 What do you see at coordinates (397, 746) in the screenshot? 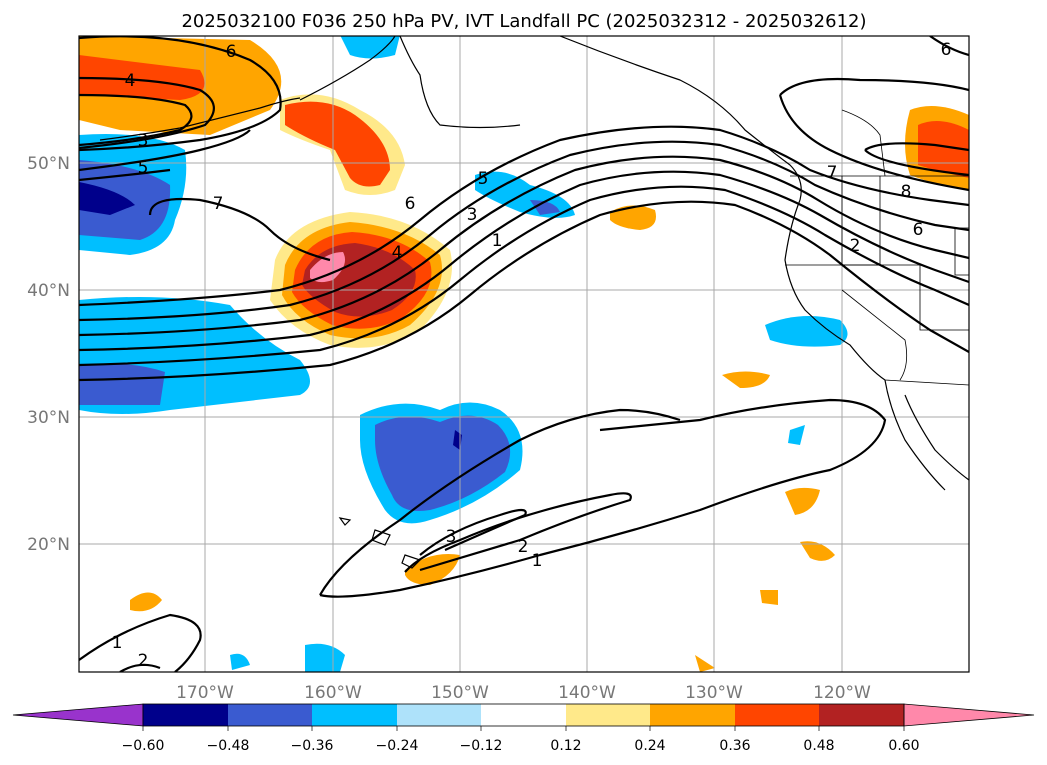
I see `colorbar-tick-label: −0.24` at bounding box center [397, 746].